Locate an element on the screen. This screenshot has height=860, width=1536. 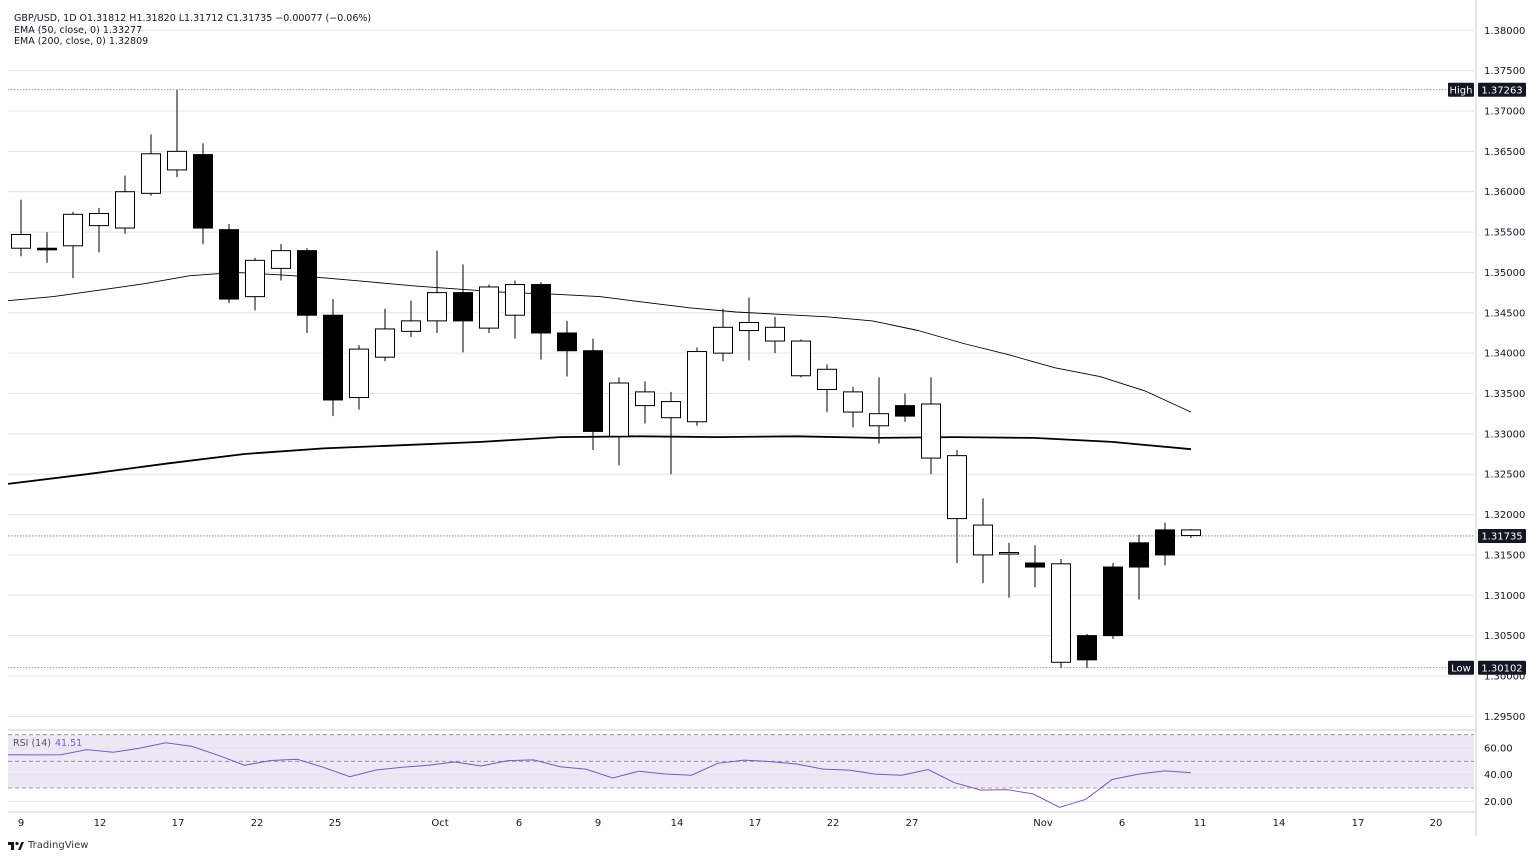
x-tick-label: Nov is located at coordinates (1043, 823).